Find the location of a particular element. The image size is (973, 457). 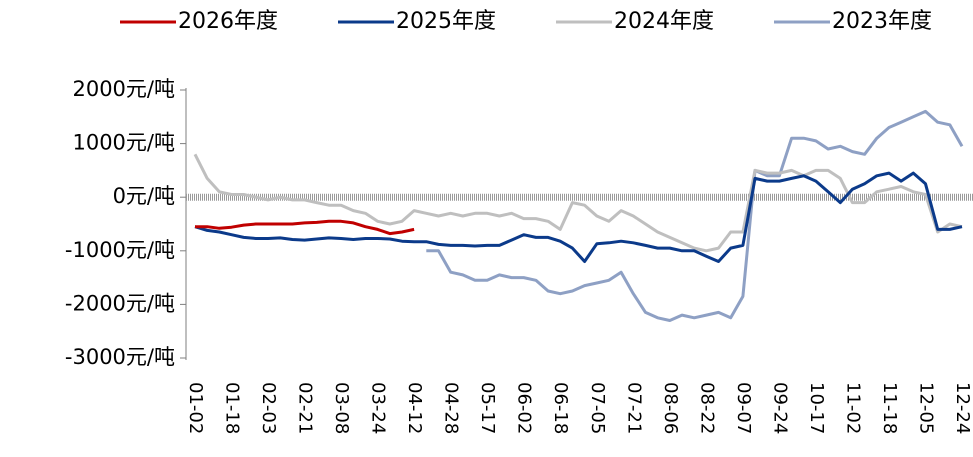

x-tick-label: 04-12 is located at coordinates (414, 408).